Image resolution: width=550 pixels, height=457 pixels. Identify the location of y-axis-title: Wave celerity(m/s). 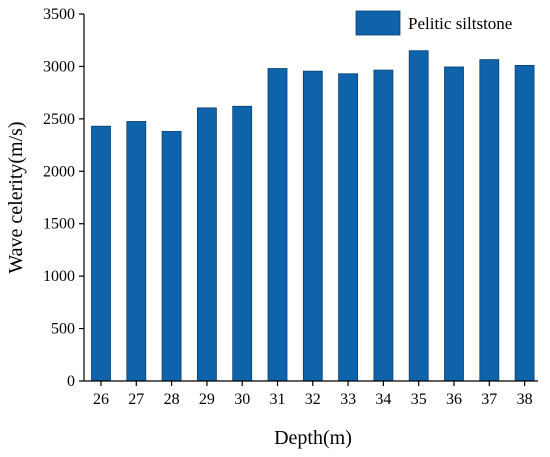
(16, 197).